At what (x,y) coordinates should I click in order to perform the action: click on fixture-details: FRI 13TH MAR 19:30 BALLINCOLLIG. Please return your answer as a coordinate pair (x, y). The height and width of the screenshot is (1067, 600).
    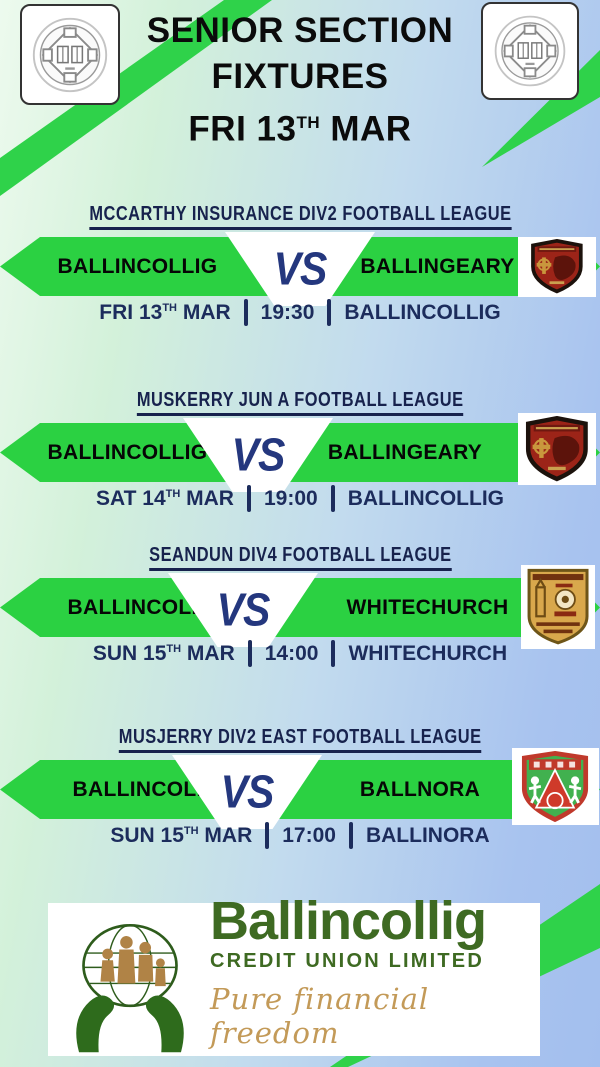
    Looking at the image, I should click on (300, 312).